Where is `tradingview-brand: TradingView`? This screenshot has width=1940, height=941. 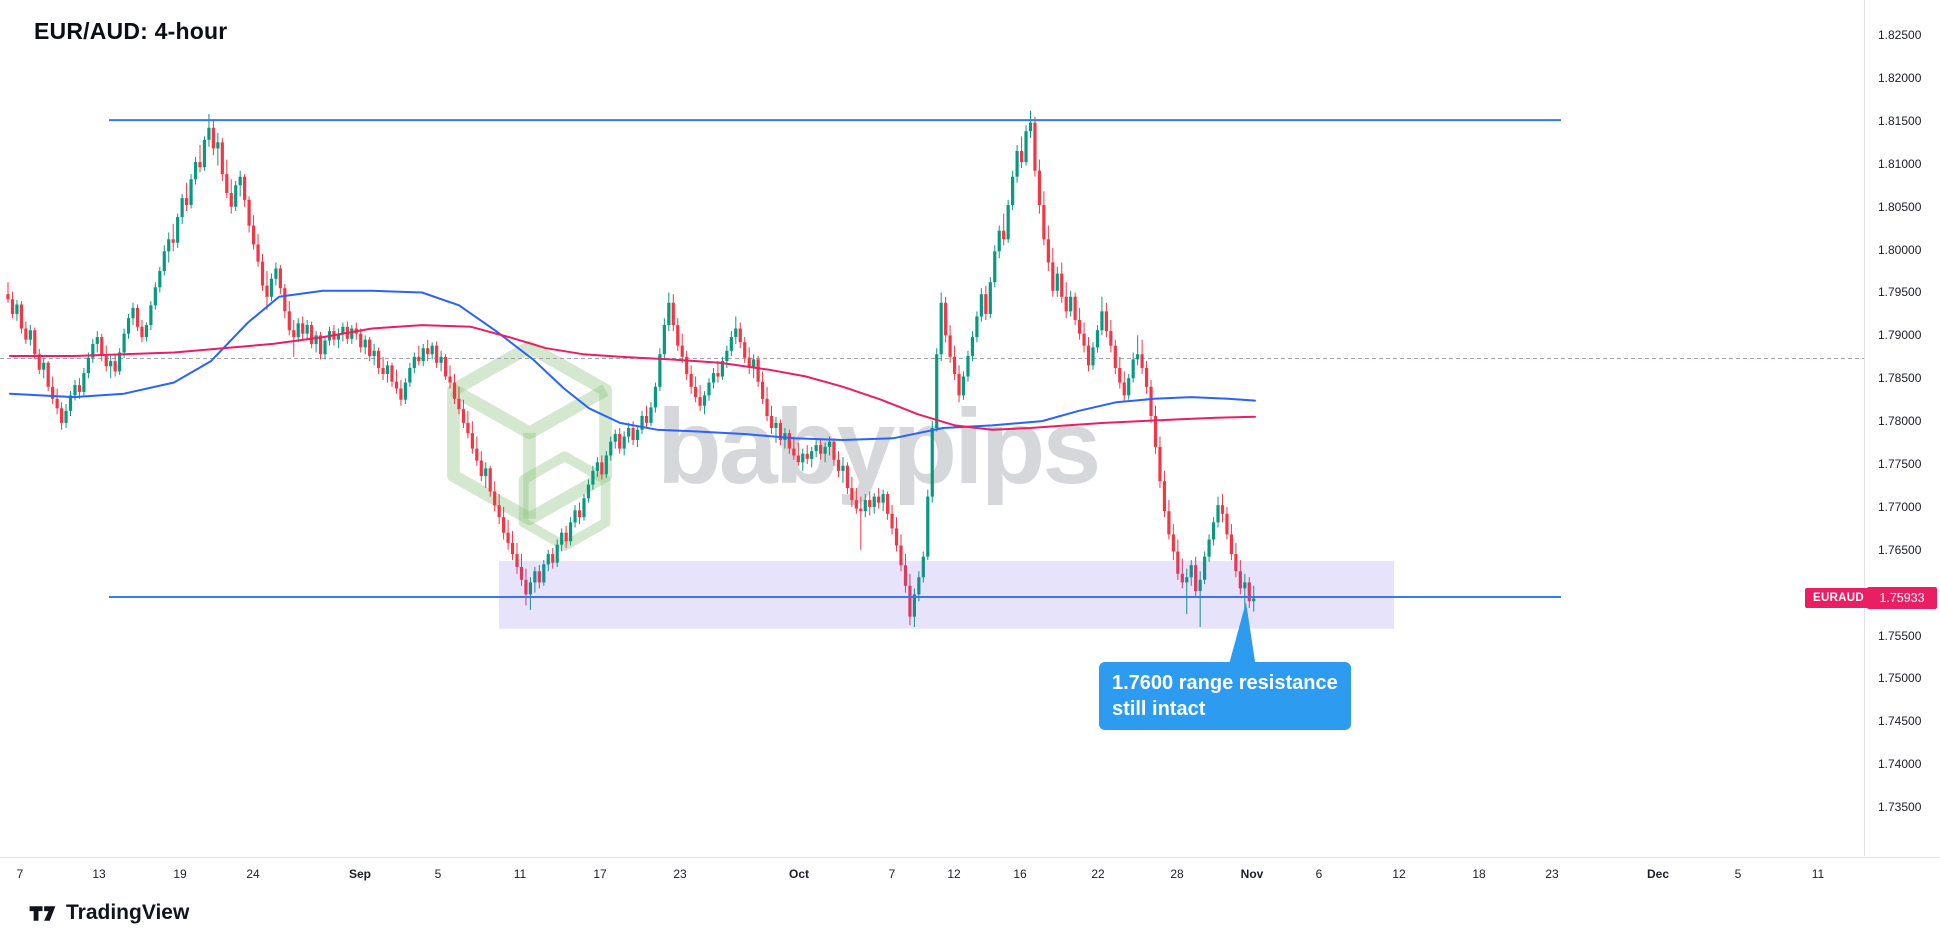
tradingview-brand: TradingView is located at coordinates (128, 912).